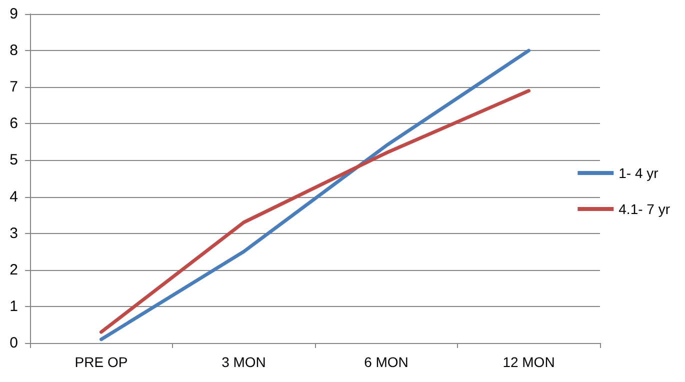 The height and width of the screenshot is (382, 685). I want to click on y-tick-label: 1, so click(14, 306).